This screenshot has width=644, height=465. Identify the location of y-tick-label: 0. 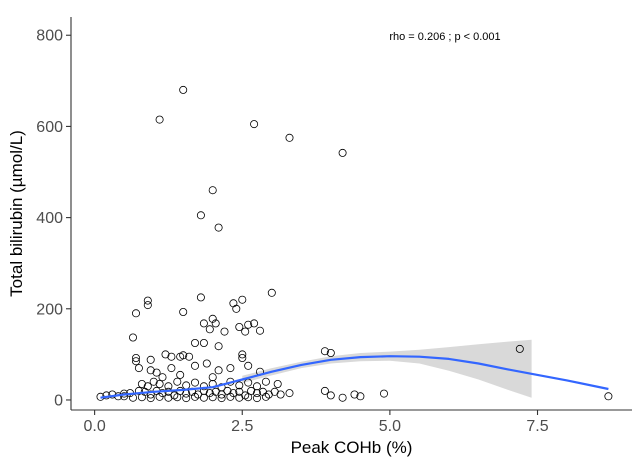
(58, 400).